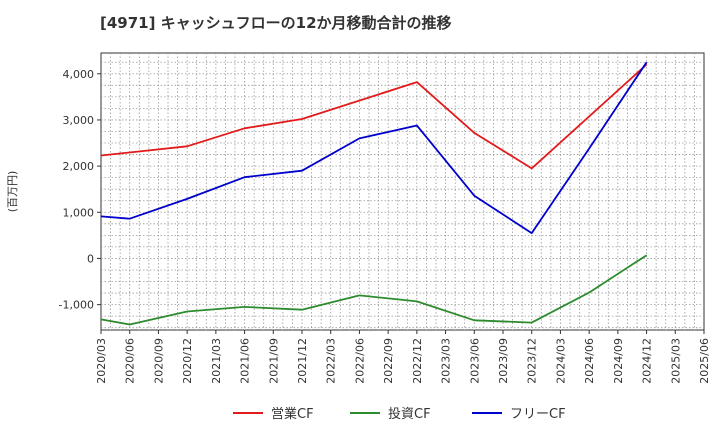  What do you see at coordinates (589, 361) in the screenshot?
I see `x-tick-label: 2024/06` at bounding box center [589, 361].